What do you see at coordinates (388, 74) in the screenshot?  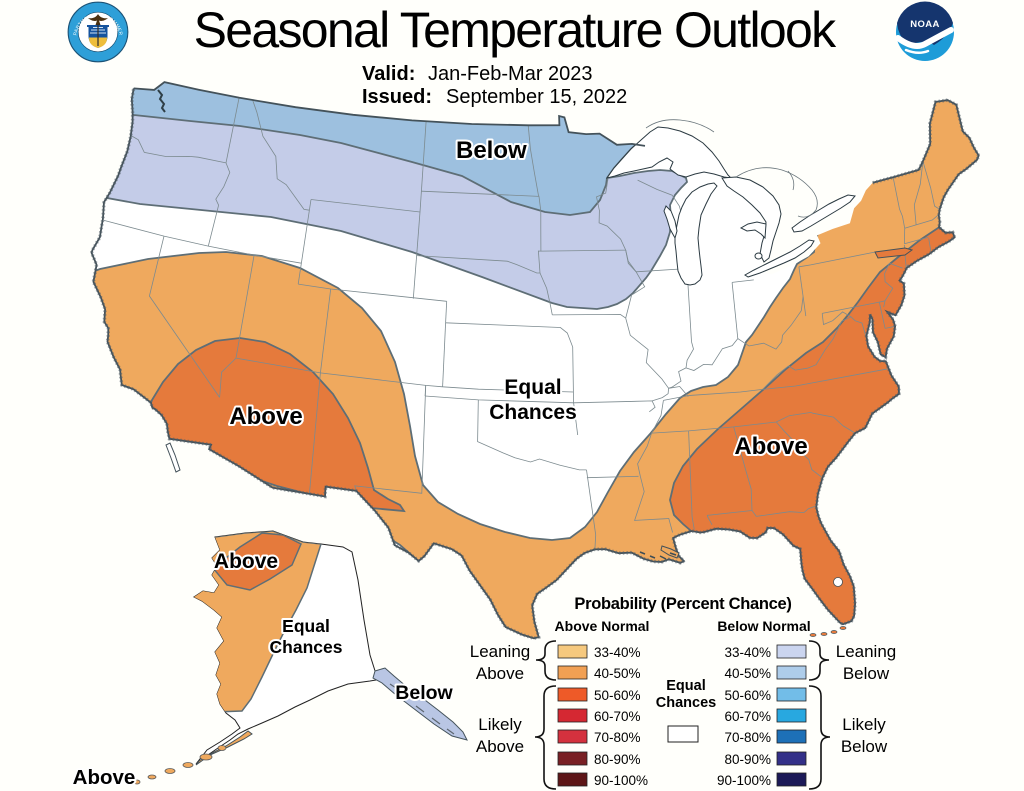 I see `svg-text: Valid:` at bounding box center [388, 74].